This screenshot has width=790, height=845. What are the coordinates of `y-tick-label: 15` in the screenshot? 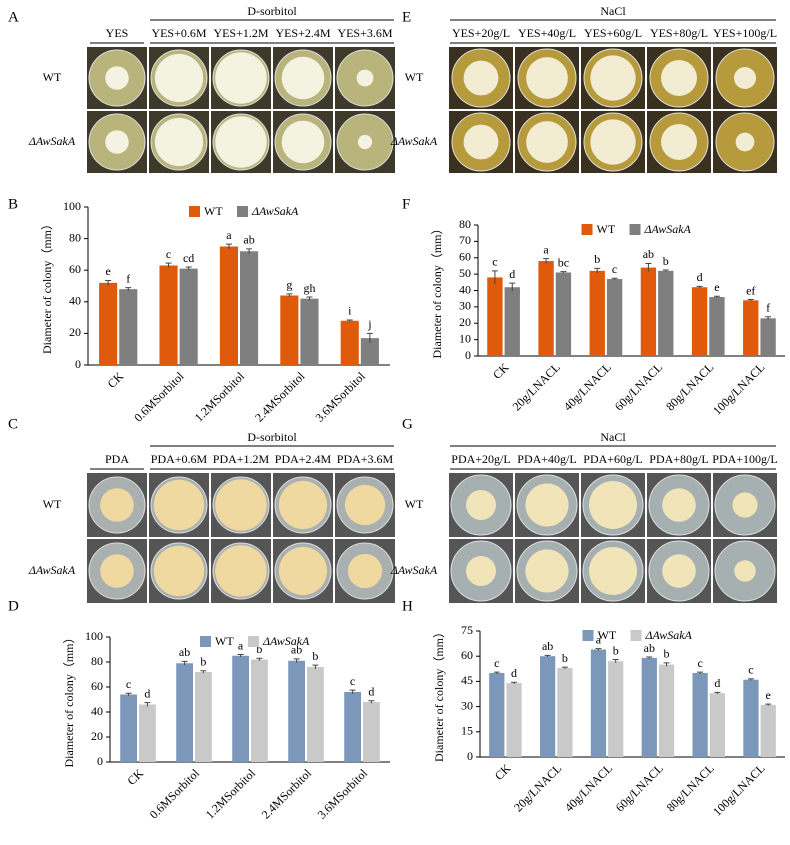 It's located at (467, 731).